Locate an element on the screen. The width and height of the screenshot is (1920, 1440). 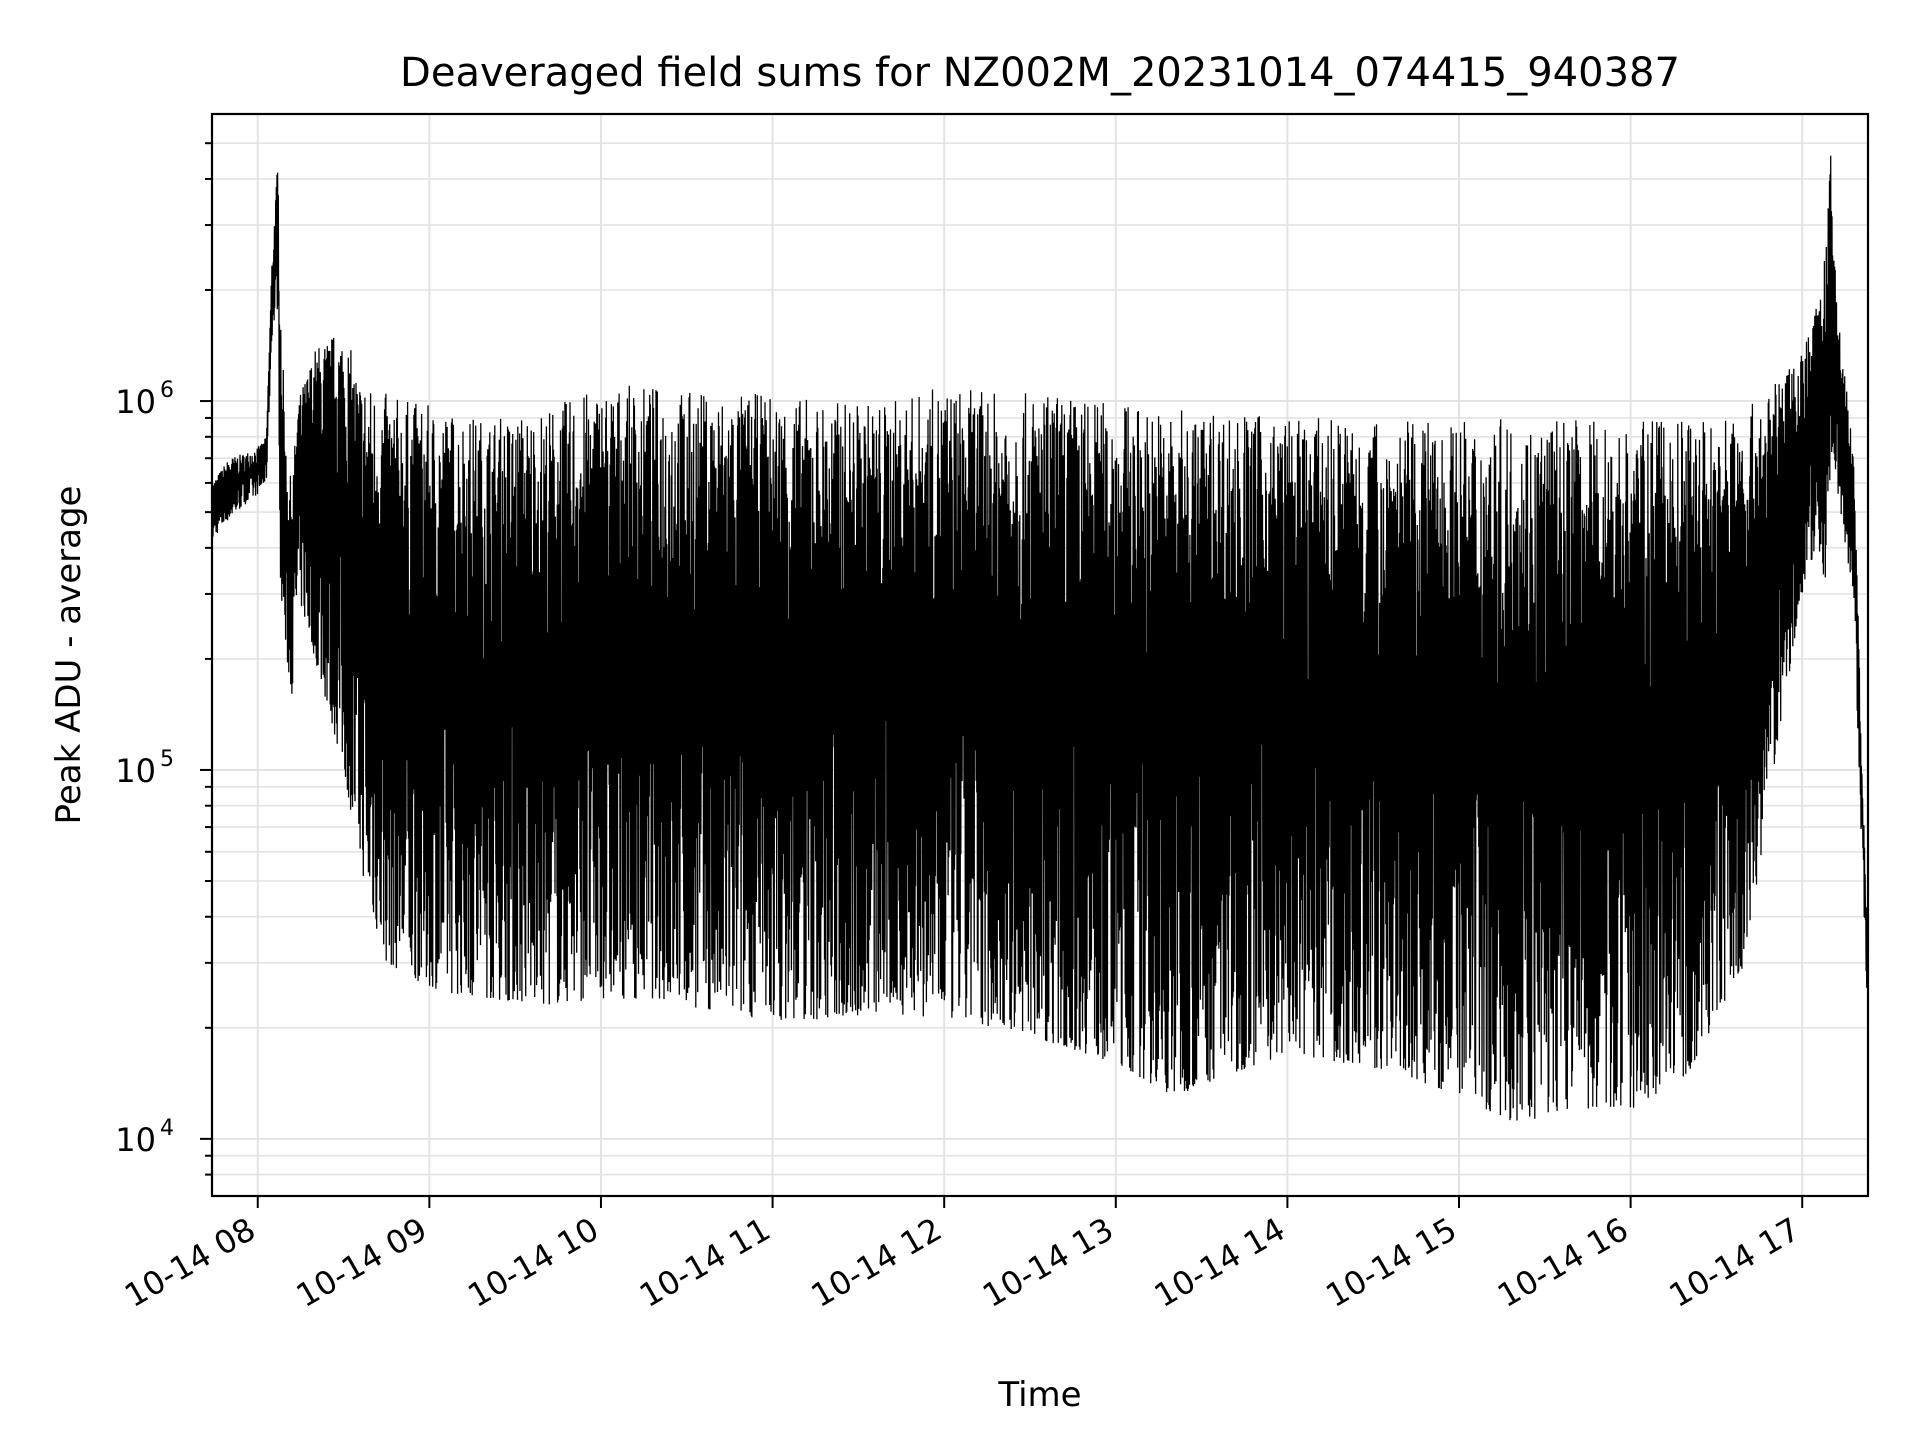
x-tick-label: 10-14 15 is located at coordinates (1391, 1262).